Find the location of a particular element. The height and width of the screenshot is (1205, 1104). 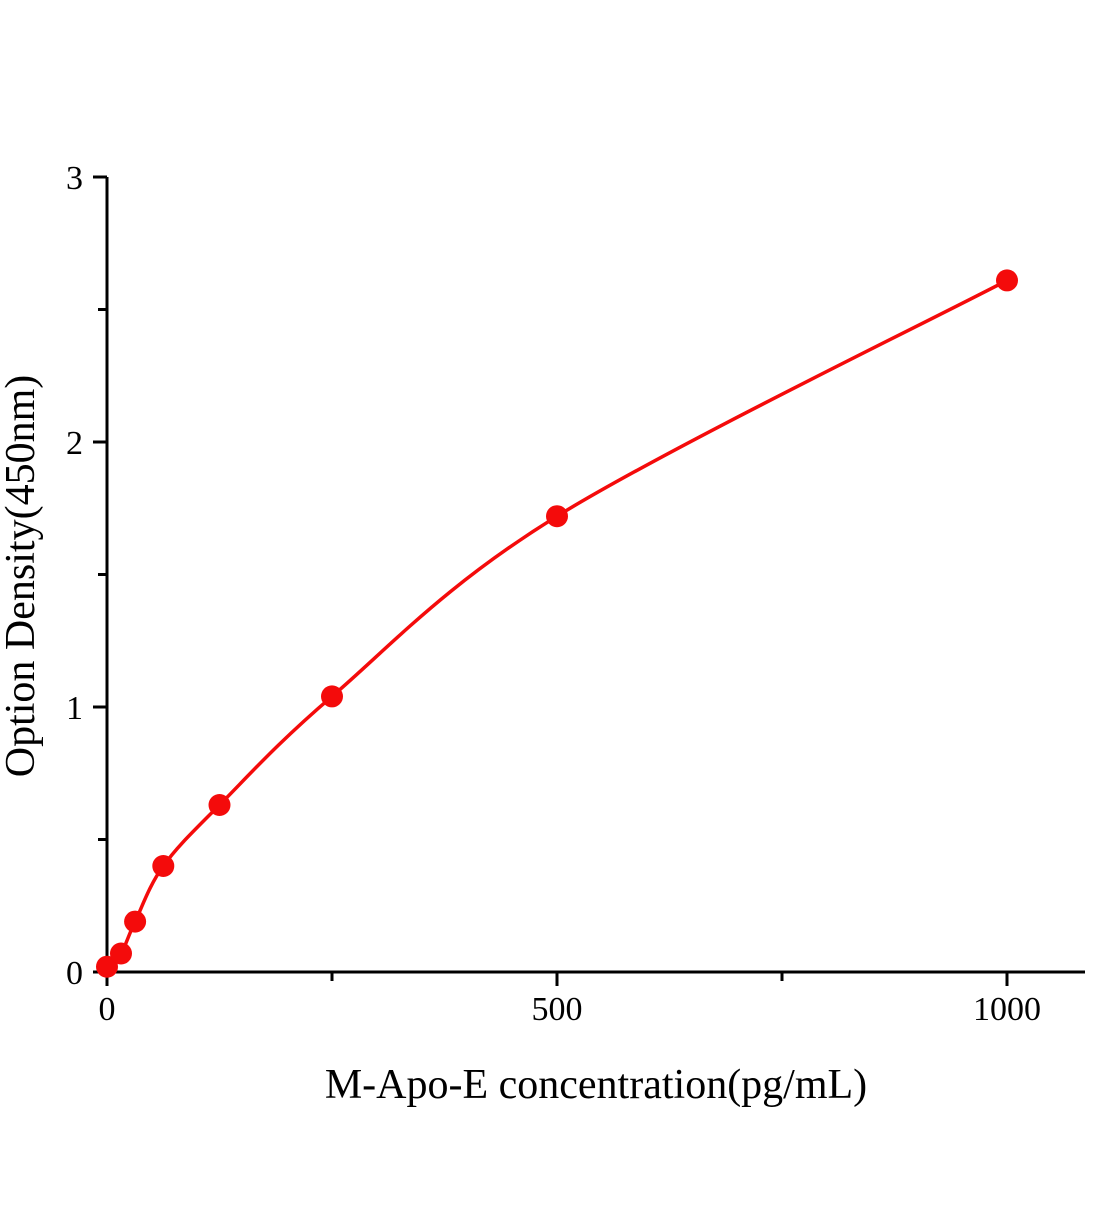

x-axis-title: M-Apo-E concentration(pg/mL) is located at coordinates (596, 1085).